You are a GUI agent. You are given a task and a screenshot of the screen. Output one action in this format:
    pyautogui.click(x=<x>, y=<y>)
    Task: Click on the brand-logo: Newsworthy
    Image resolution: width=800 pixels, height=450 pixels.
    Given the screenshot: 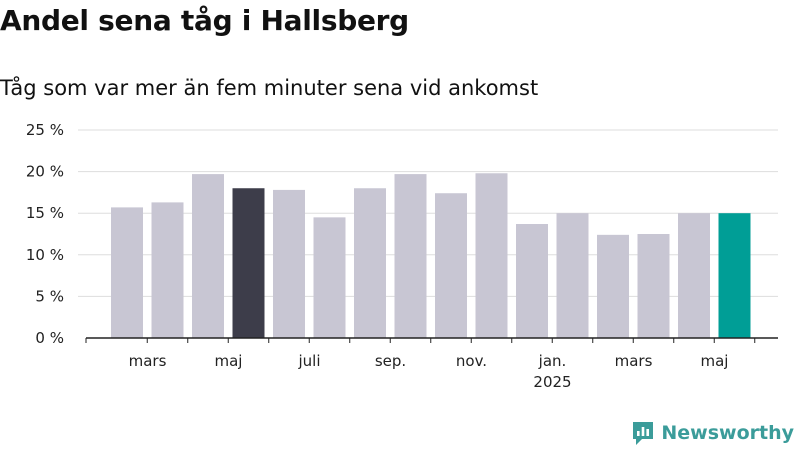 What is the action you would take?
    pyautogui.click(x=712, y=433)
    